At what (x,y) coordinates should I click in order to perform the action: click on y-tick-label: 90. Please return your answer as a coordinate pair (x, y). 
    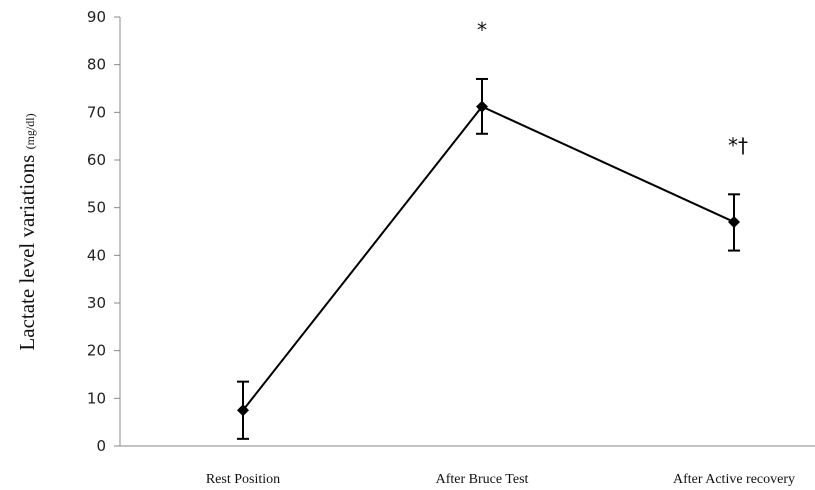
    Looking at the image, I should click on (96, 17).